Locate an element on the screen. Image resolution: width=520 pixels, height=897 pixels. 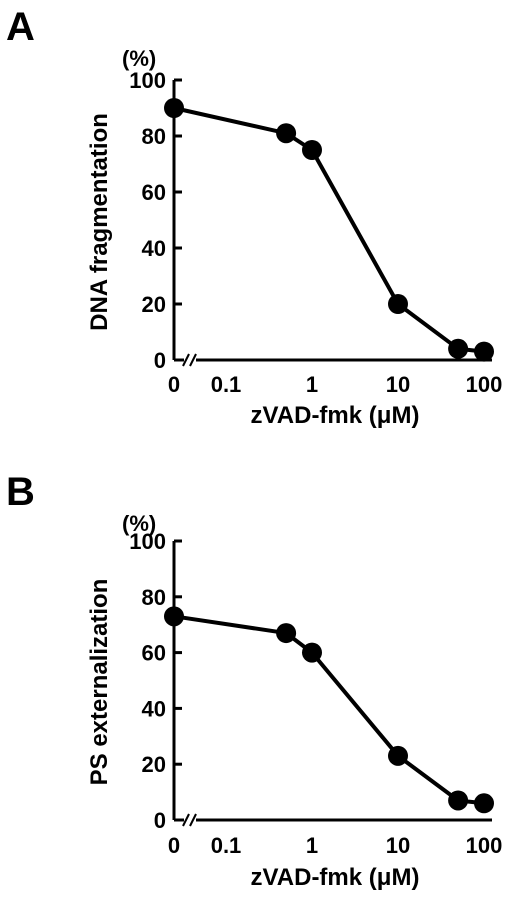
panel-letter: B is located at coordinates (20, 492).